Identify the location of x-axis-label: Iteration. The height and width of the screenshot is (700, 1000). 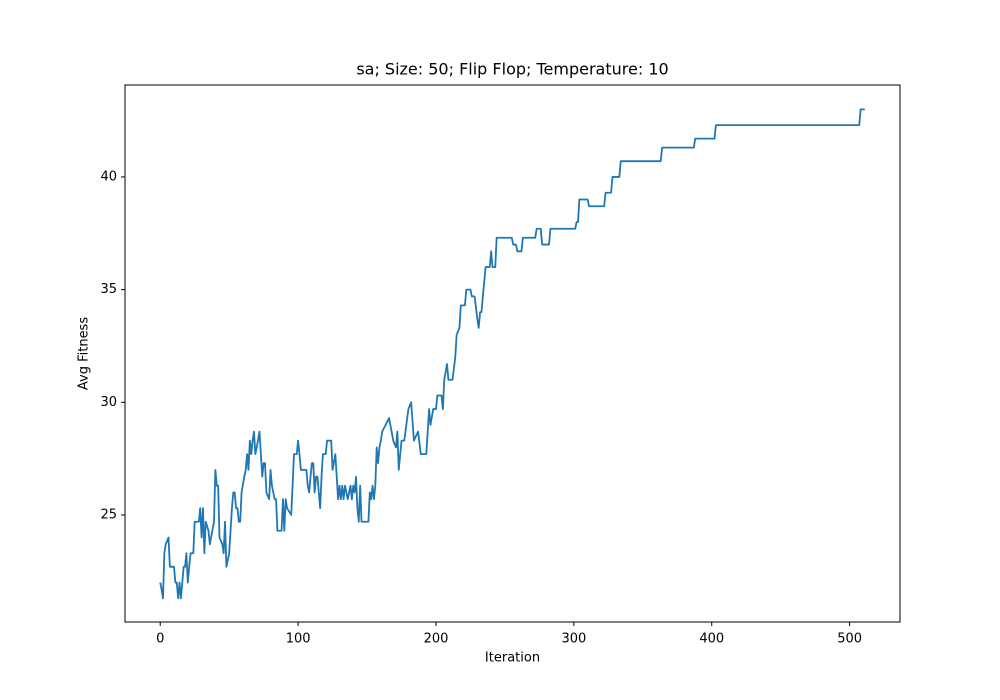
(512, 658).